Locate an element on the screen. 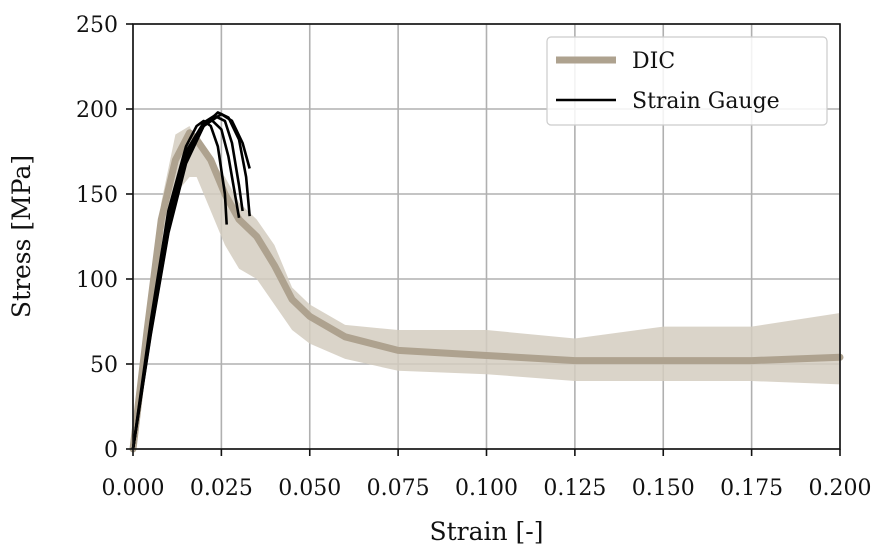 The width and height of the screenshot is (885, 556). x-tick-label-6: 0.150 is located at coordinates (663, 488).